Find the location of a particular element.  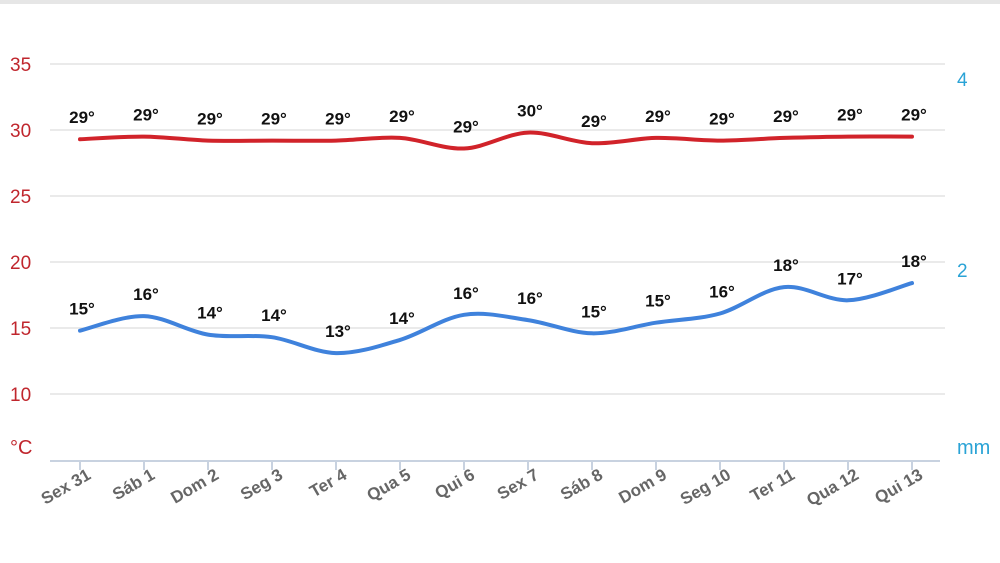

min-temperature-line is located at coordinates (496, 318).